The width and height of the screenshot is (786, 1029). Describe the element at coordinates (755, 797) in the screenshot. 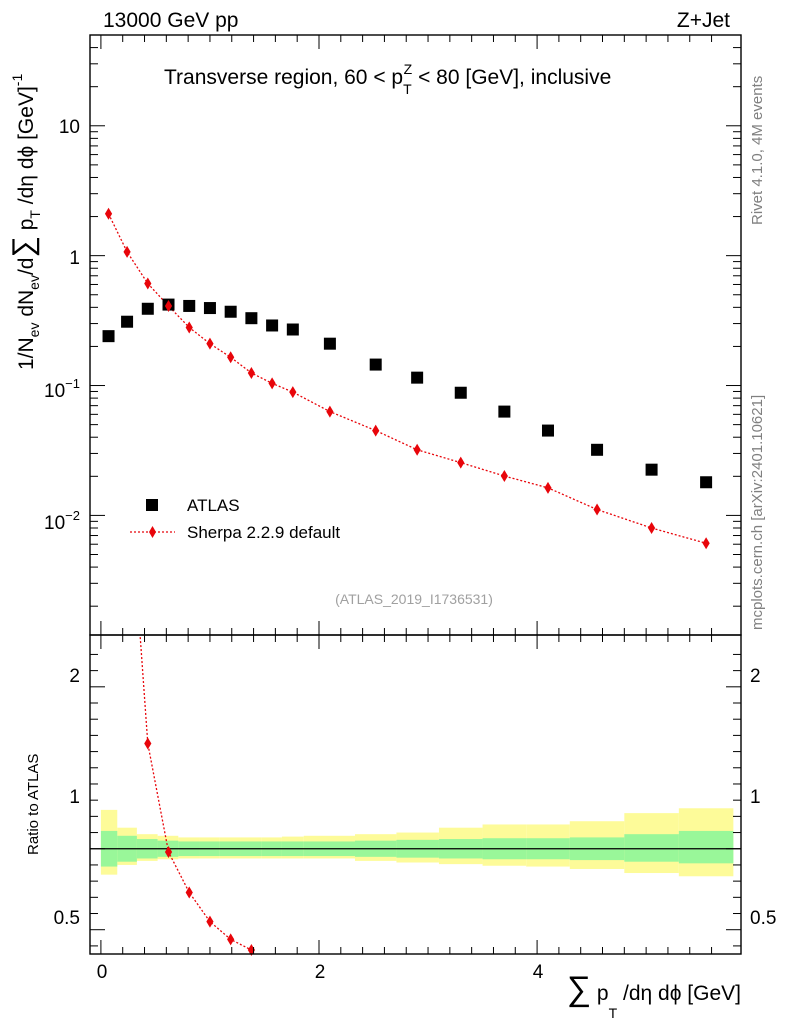

I see `ratio-y-tick-label-1-right: 1` at that location.